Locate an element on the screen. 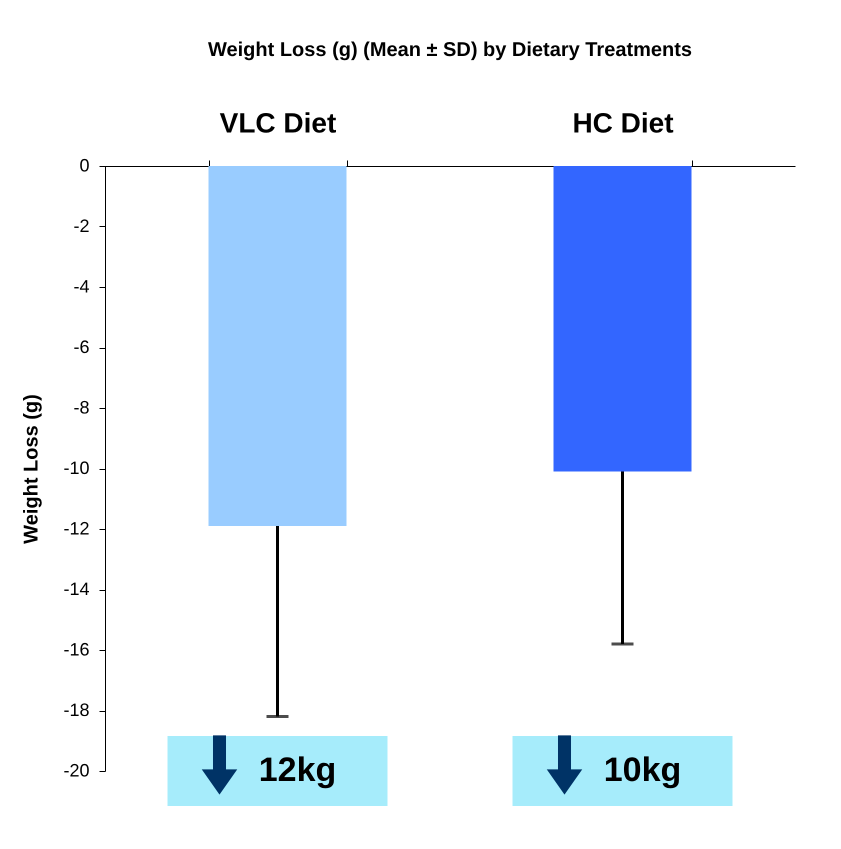 The height and width of the screenshot is (849, 841). y-tick-label: -16 is located at coordinates (76, 650).